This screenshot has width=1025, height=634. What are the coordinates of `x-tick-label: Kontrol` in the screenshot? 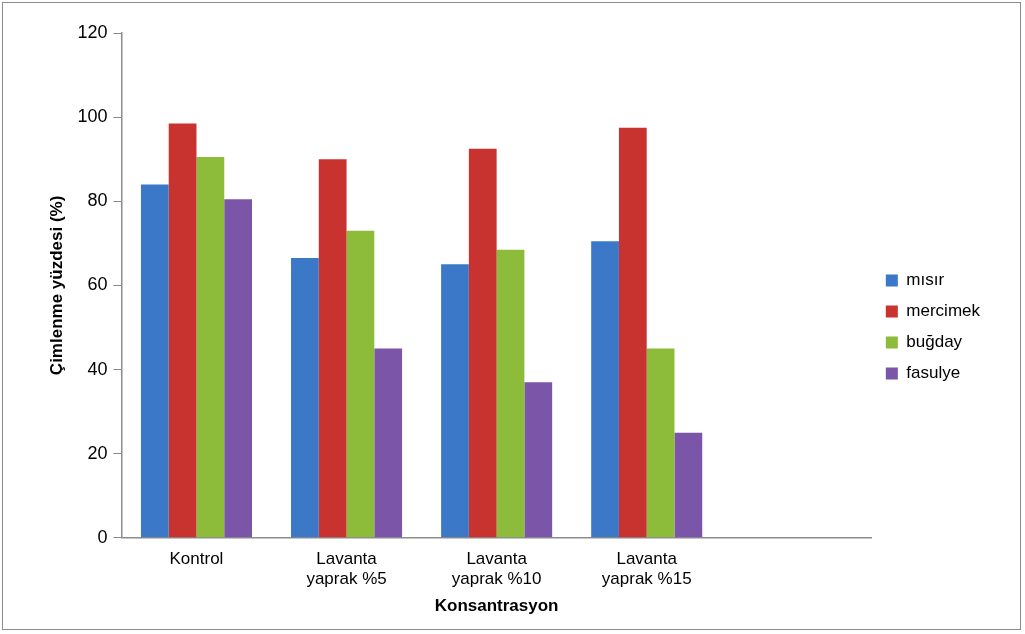 It's located at (196, 558).